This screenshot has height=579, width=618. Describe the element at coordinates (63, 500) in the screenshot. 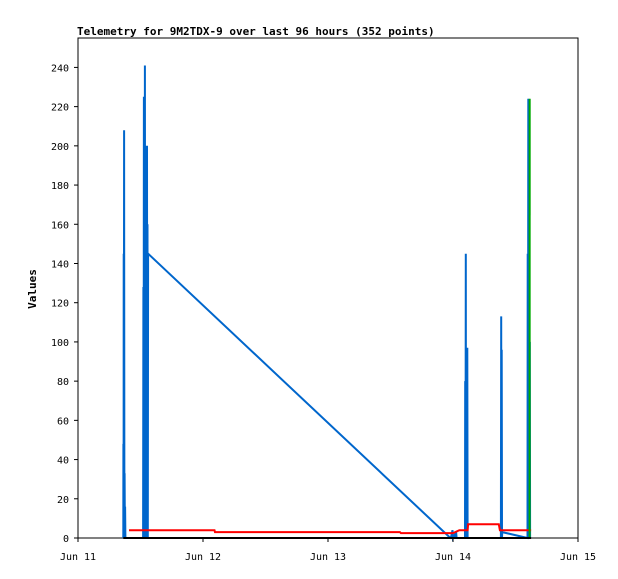

I see `y-tick-label: 20` at that location.